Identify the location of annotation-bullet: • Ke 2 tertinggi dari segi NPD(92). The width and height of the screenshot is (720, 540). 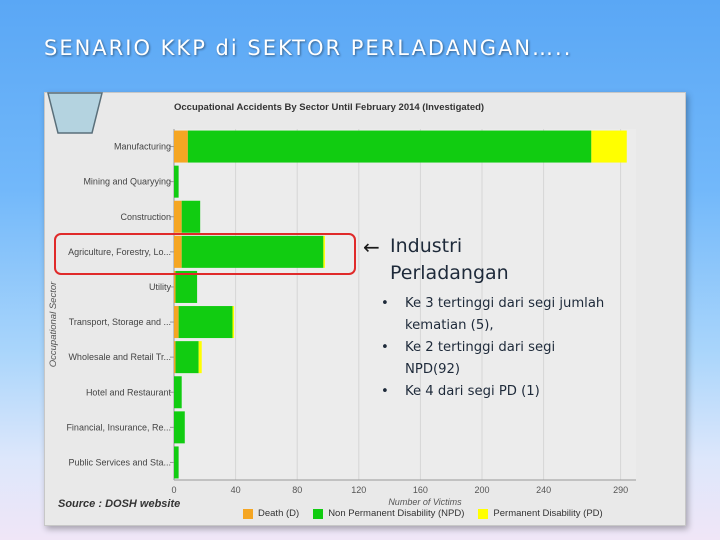
(495, 358).